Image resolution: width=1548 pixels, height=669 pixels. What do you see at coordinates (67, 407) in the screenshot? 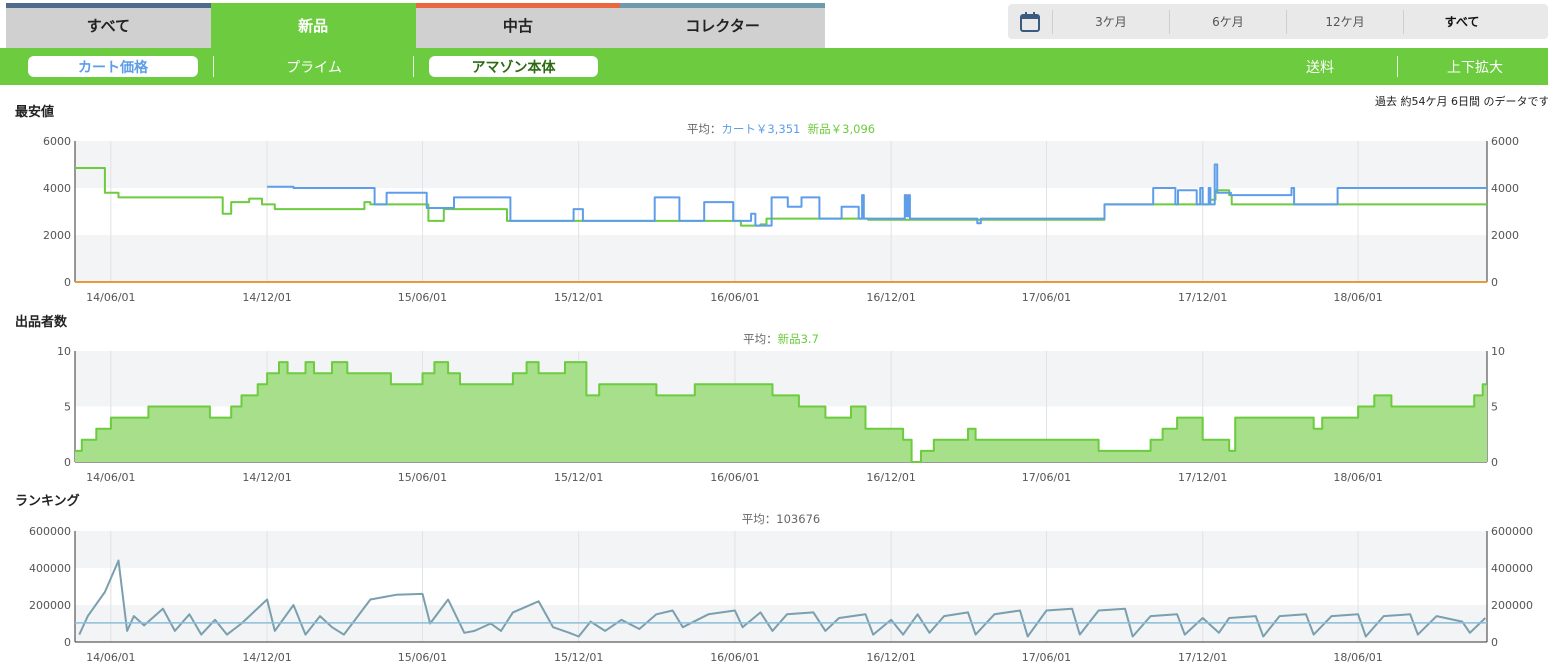
I see `y-tick-label-left: 5` at bounding box center [67, 407].